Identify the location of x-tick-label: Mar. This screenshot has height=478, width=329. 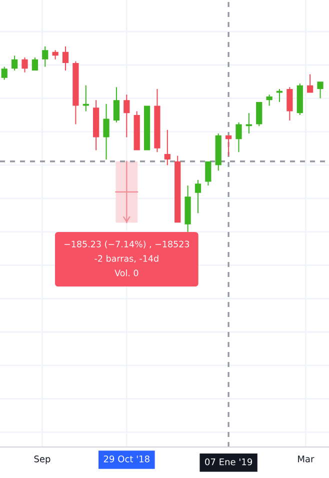
(306, 459).